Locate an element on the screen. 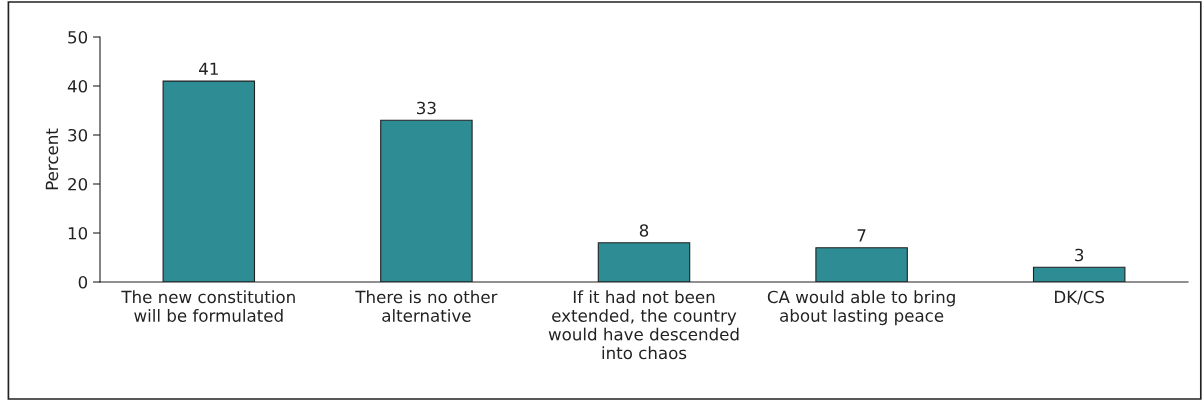 This screenshot has height=401, width=1202. x-tick-label: The new constitution will be formulated is located at coordinates (208, 306).